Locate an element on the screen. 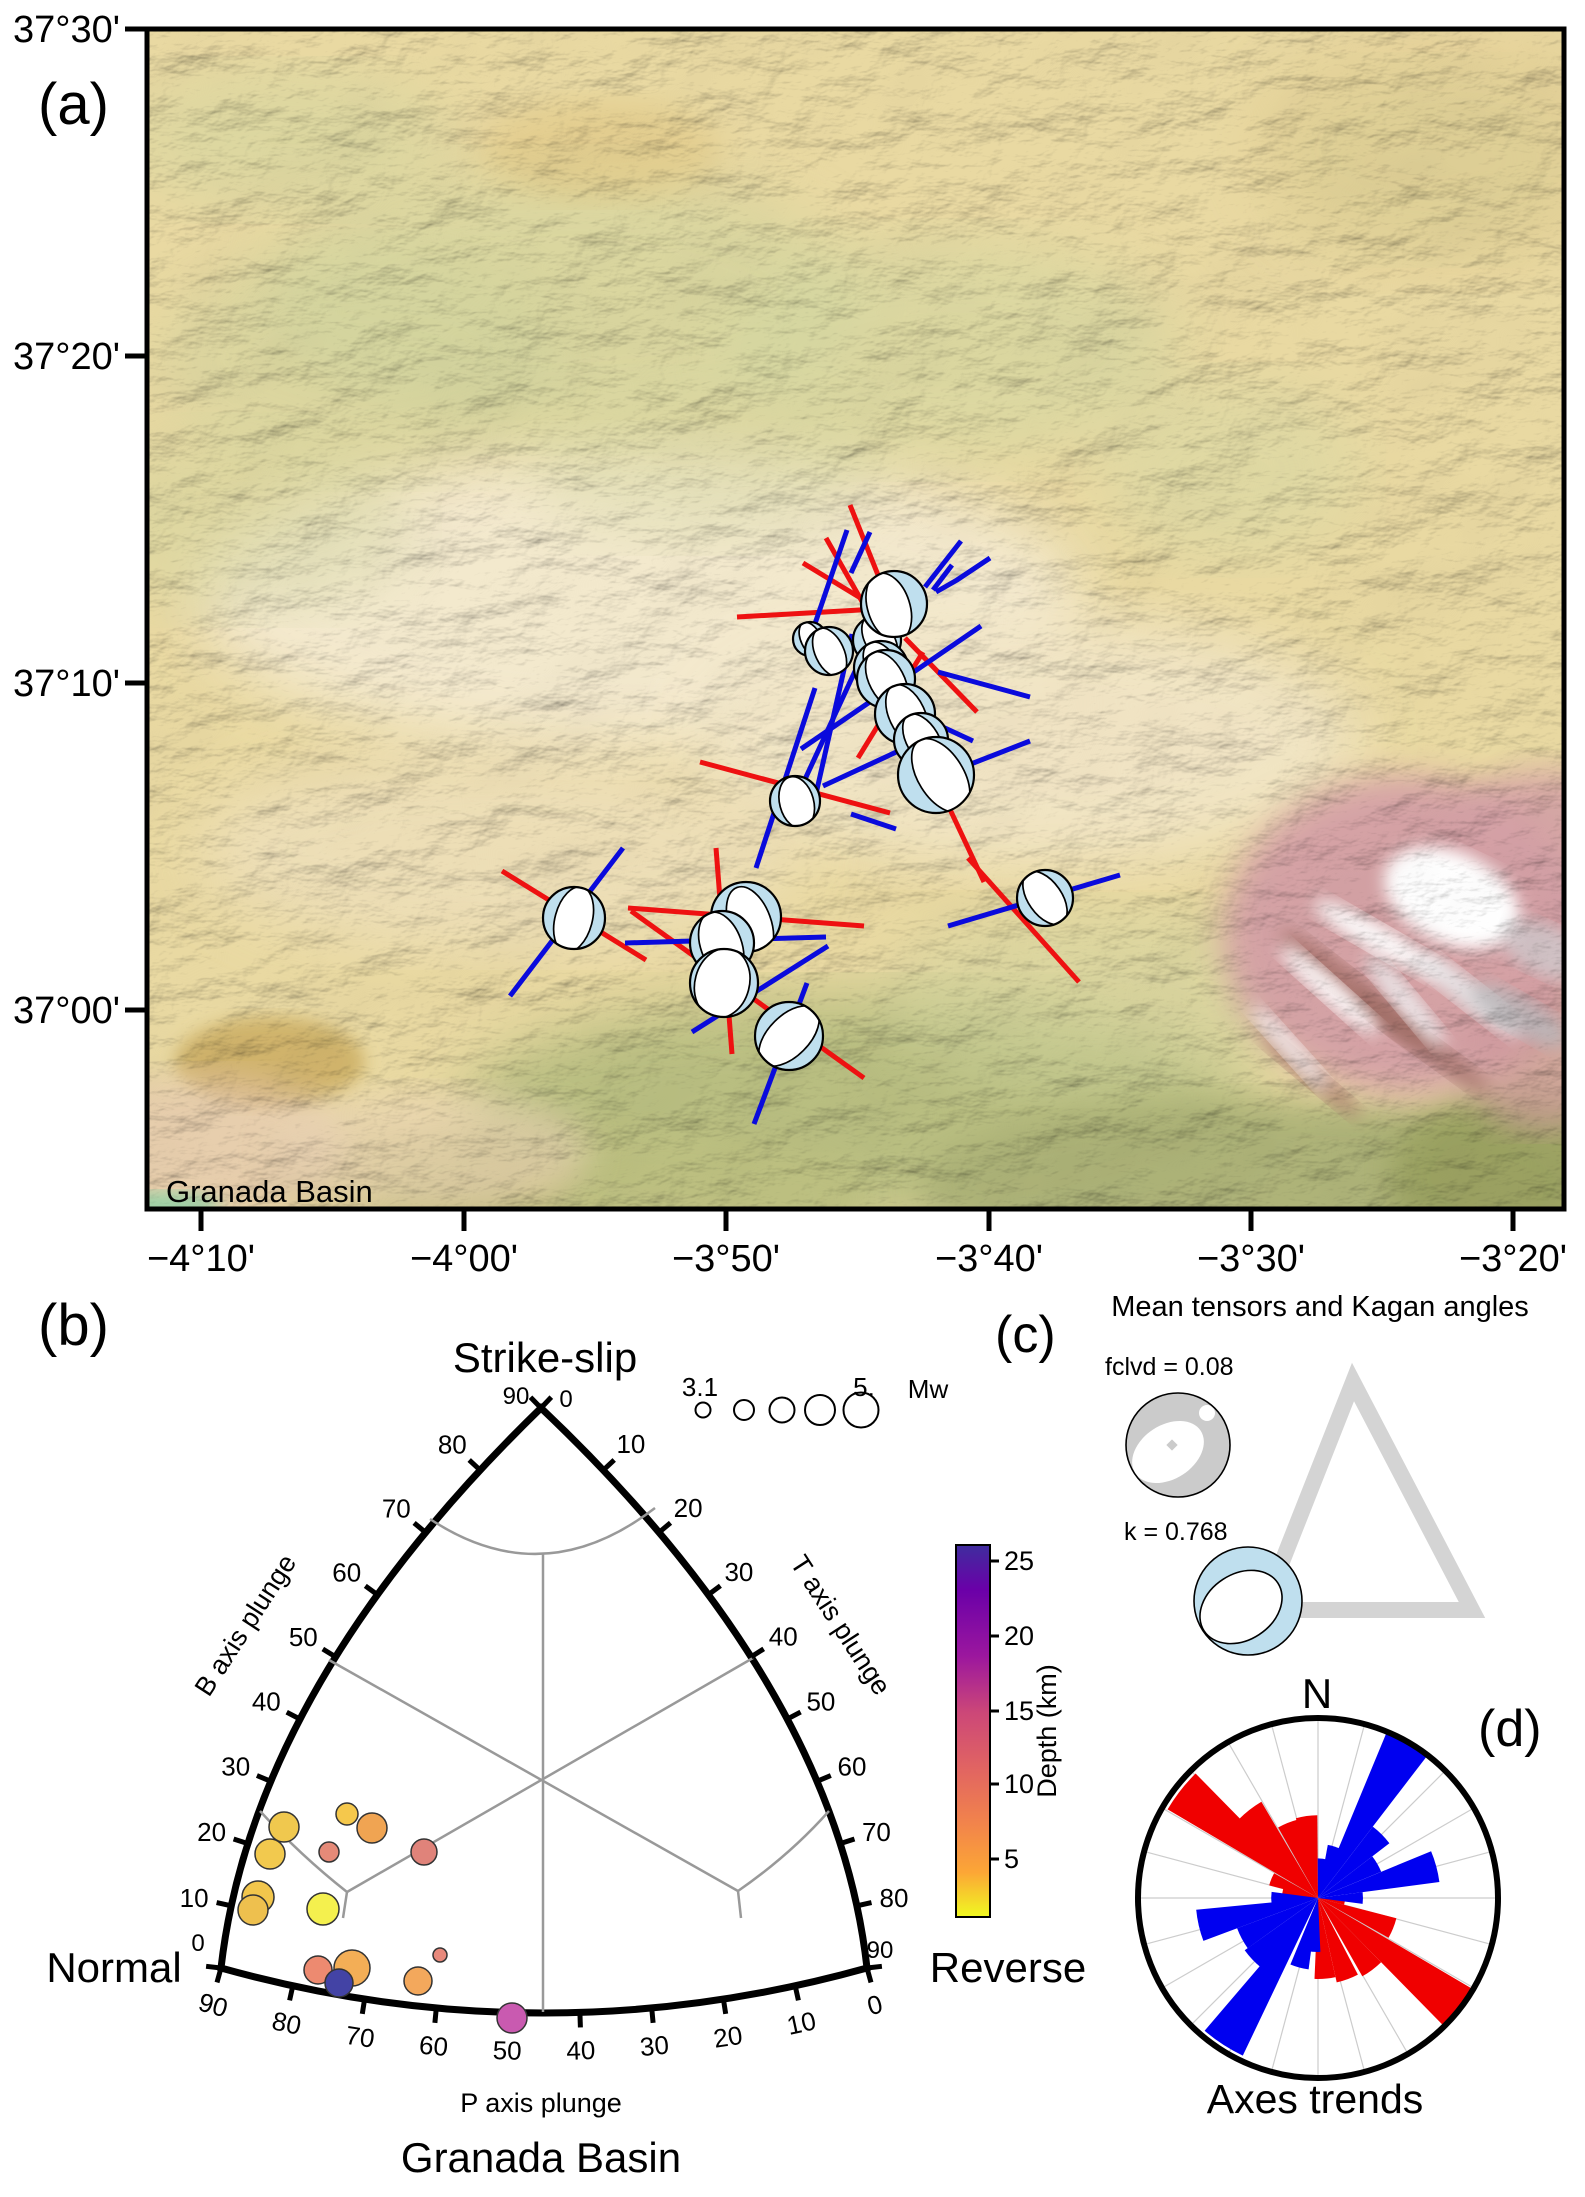  svg-text: k = 0.768 is located at coordinates (1176, 1532).